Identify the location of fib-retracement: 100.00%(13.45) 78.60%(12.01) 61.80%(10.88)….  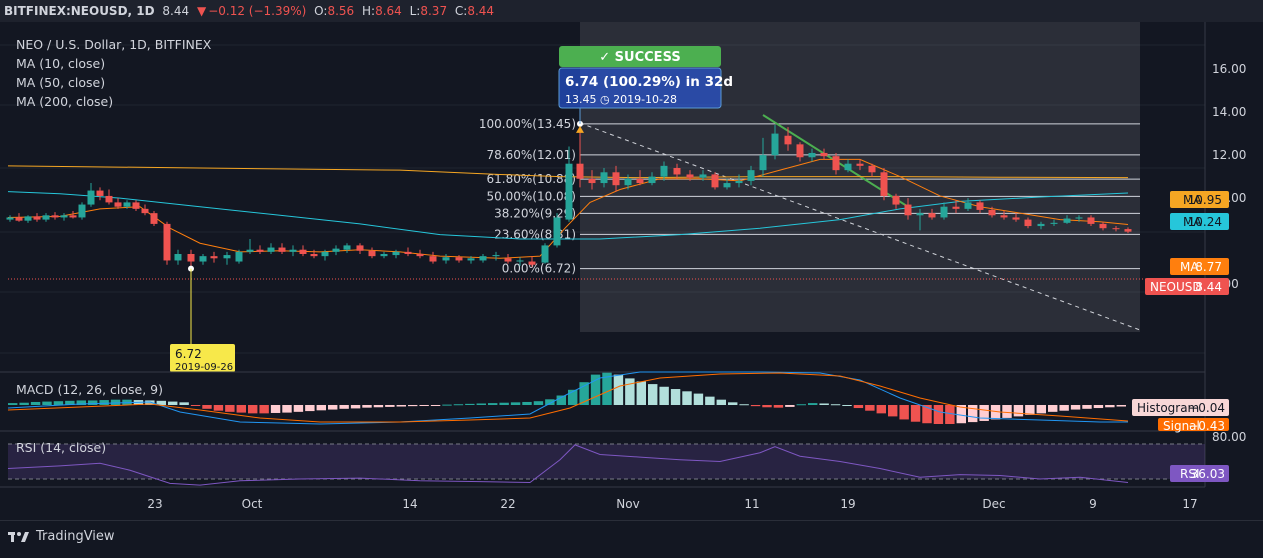
(809, 196).